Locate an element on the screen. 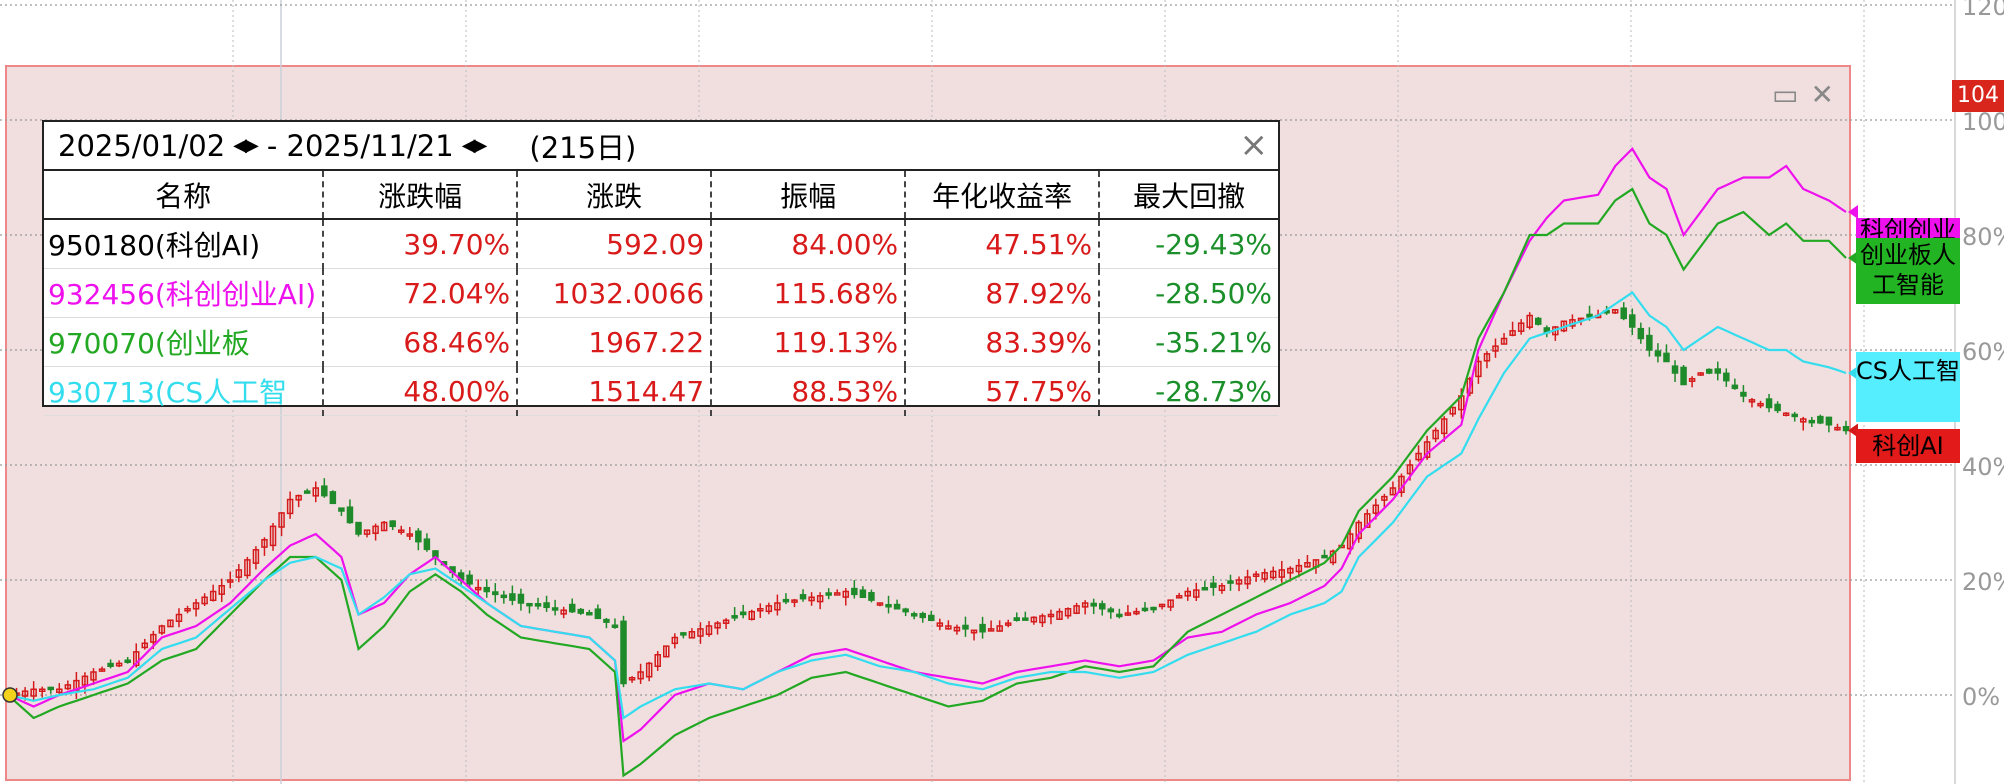 This screenshot has height=784, width=2004. current-value-tag: 104 is located at coordinates (1978, 96).